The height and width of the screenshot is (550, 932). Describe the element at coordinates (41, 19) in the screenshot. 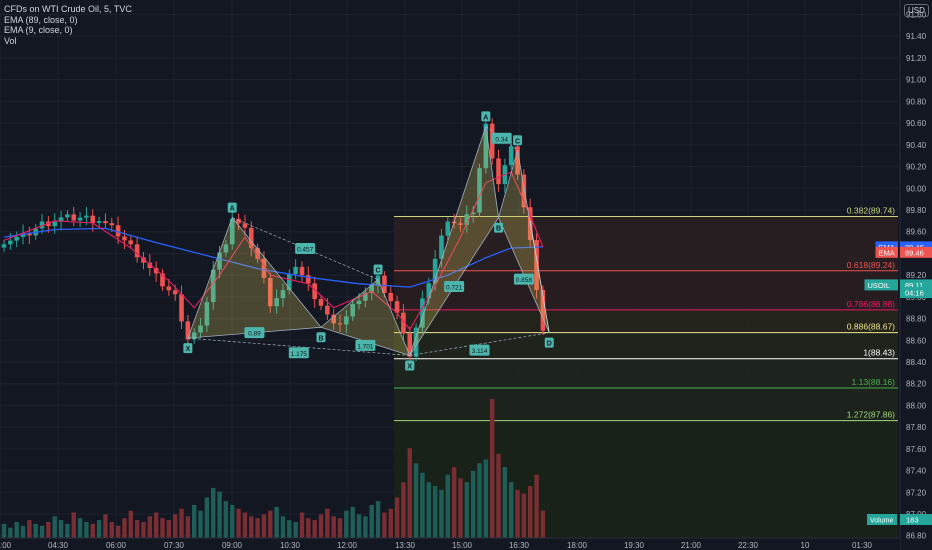

I see `indicator-ema-89: EMA (89, close, 0)` at that location.